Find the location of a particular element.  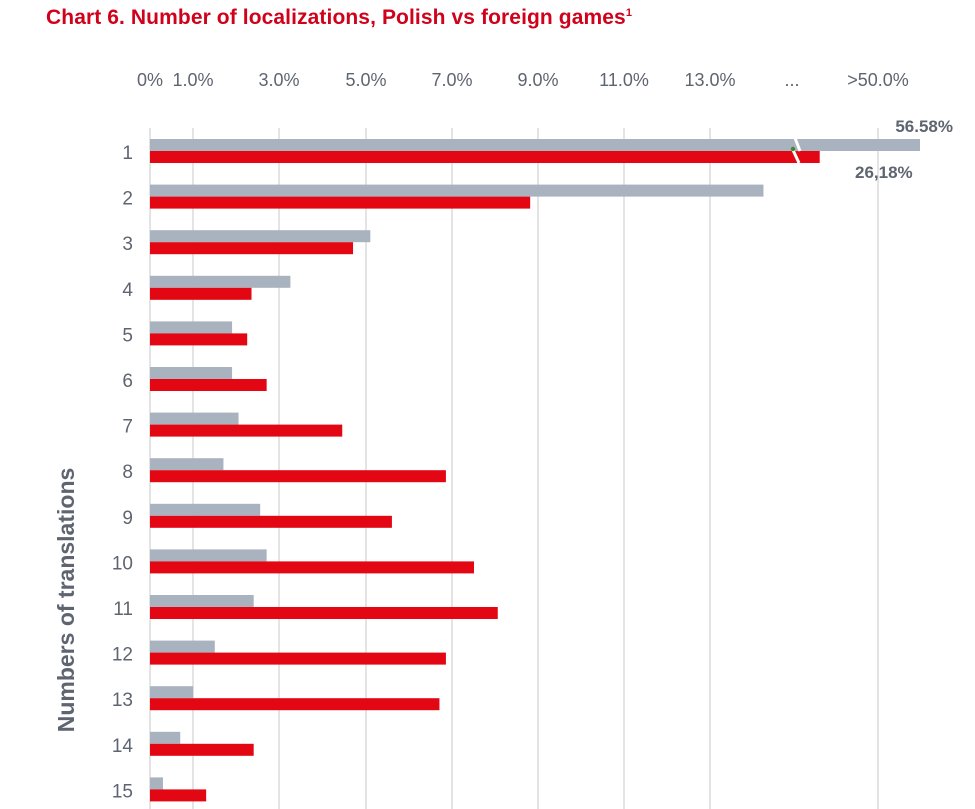

data-label-foreign-1: 56.58% is located at coordinates (924, 126).